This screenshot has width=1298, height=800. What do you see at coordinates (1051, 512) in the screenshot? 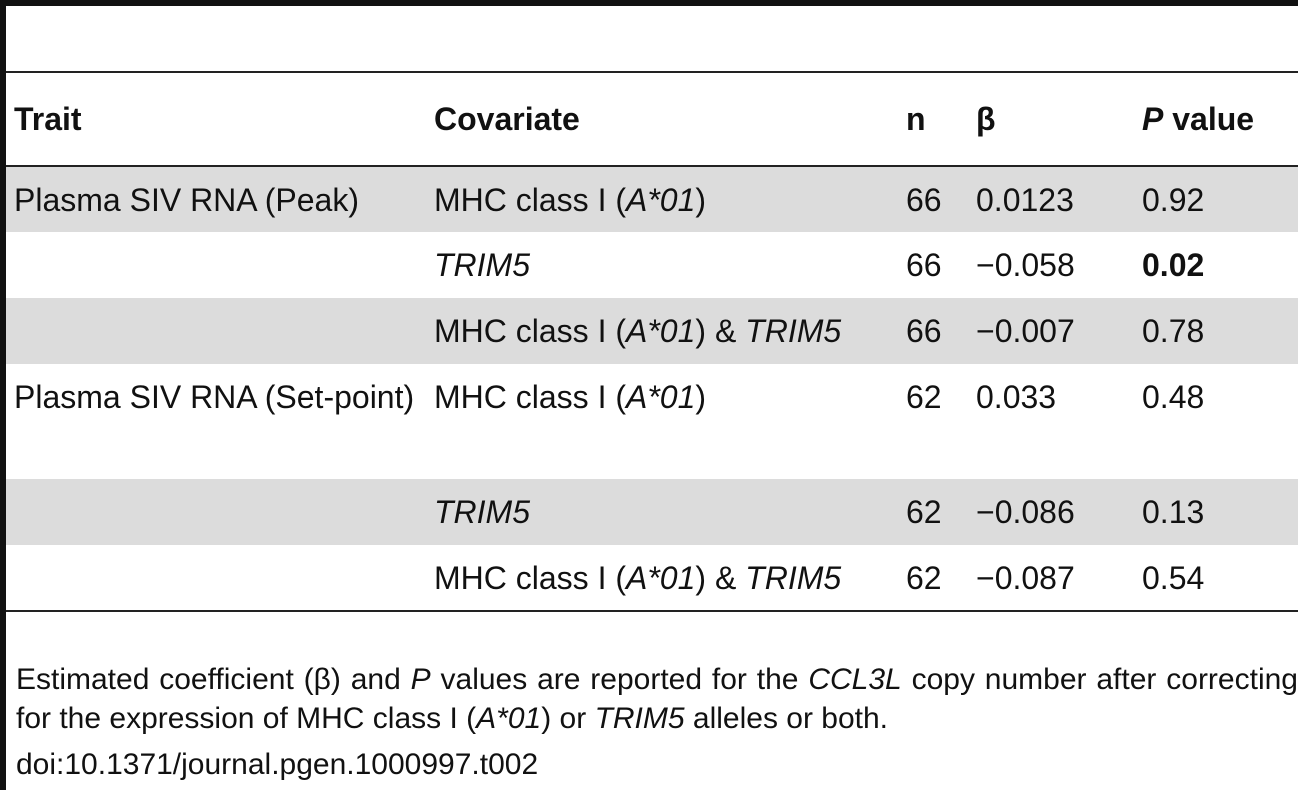
I see `cell-beta: −0.086` at bounding box center [1051, 512].